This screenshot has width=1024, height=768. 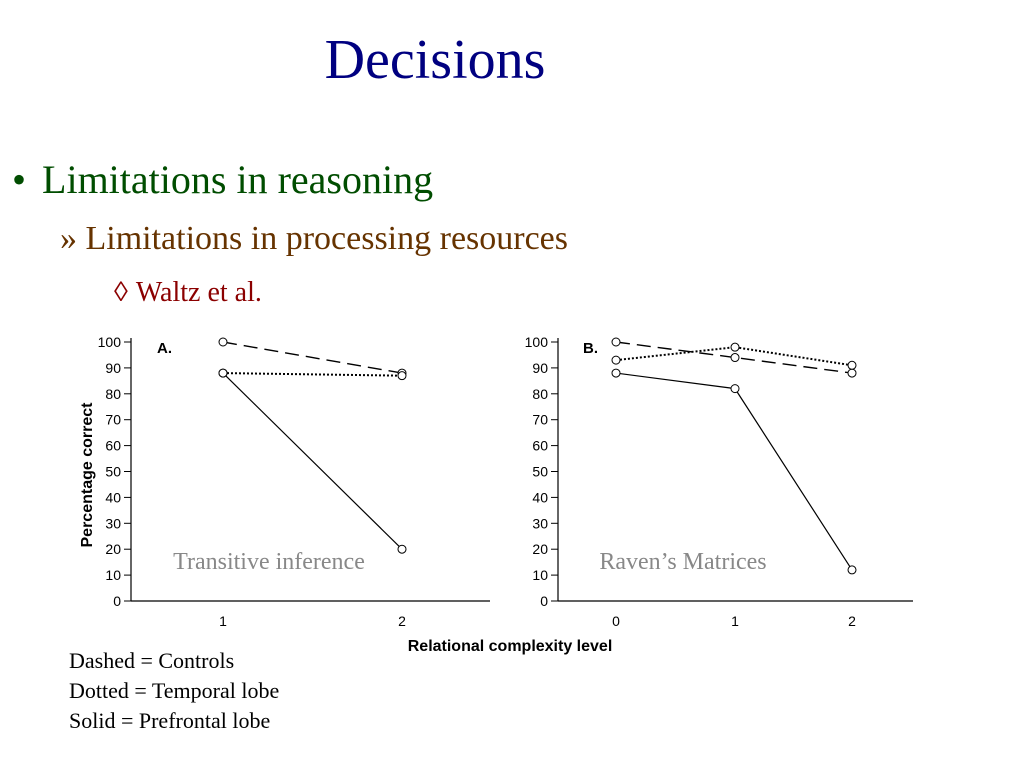 I want to click on note-solid: Solid = Prefrontal lobe, so click(x=170, y=720).